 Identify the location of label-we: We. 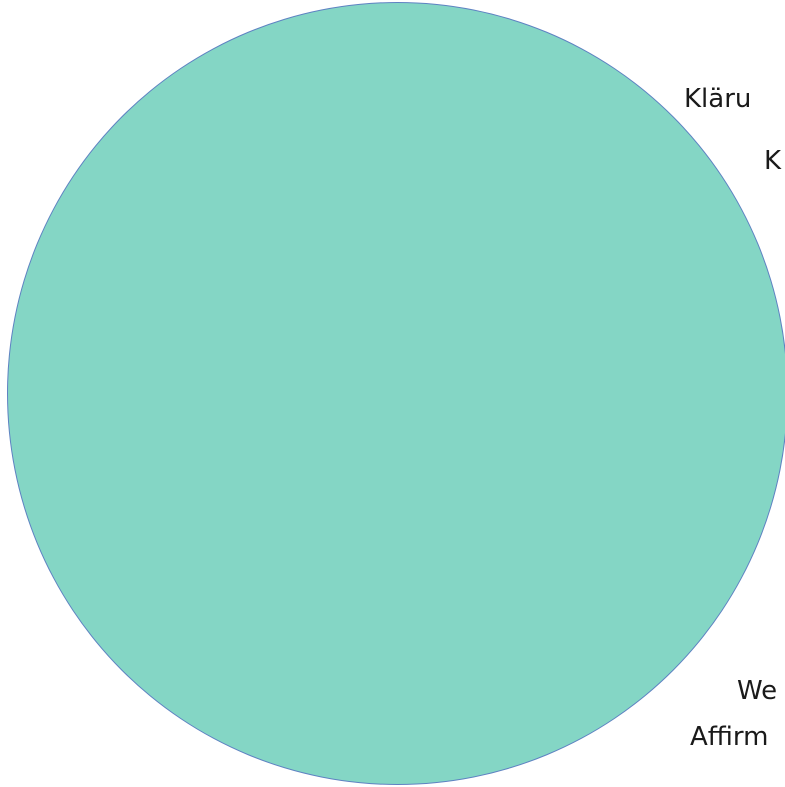
(757, 691).